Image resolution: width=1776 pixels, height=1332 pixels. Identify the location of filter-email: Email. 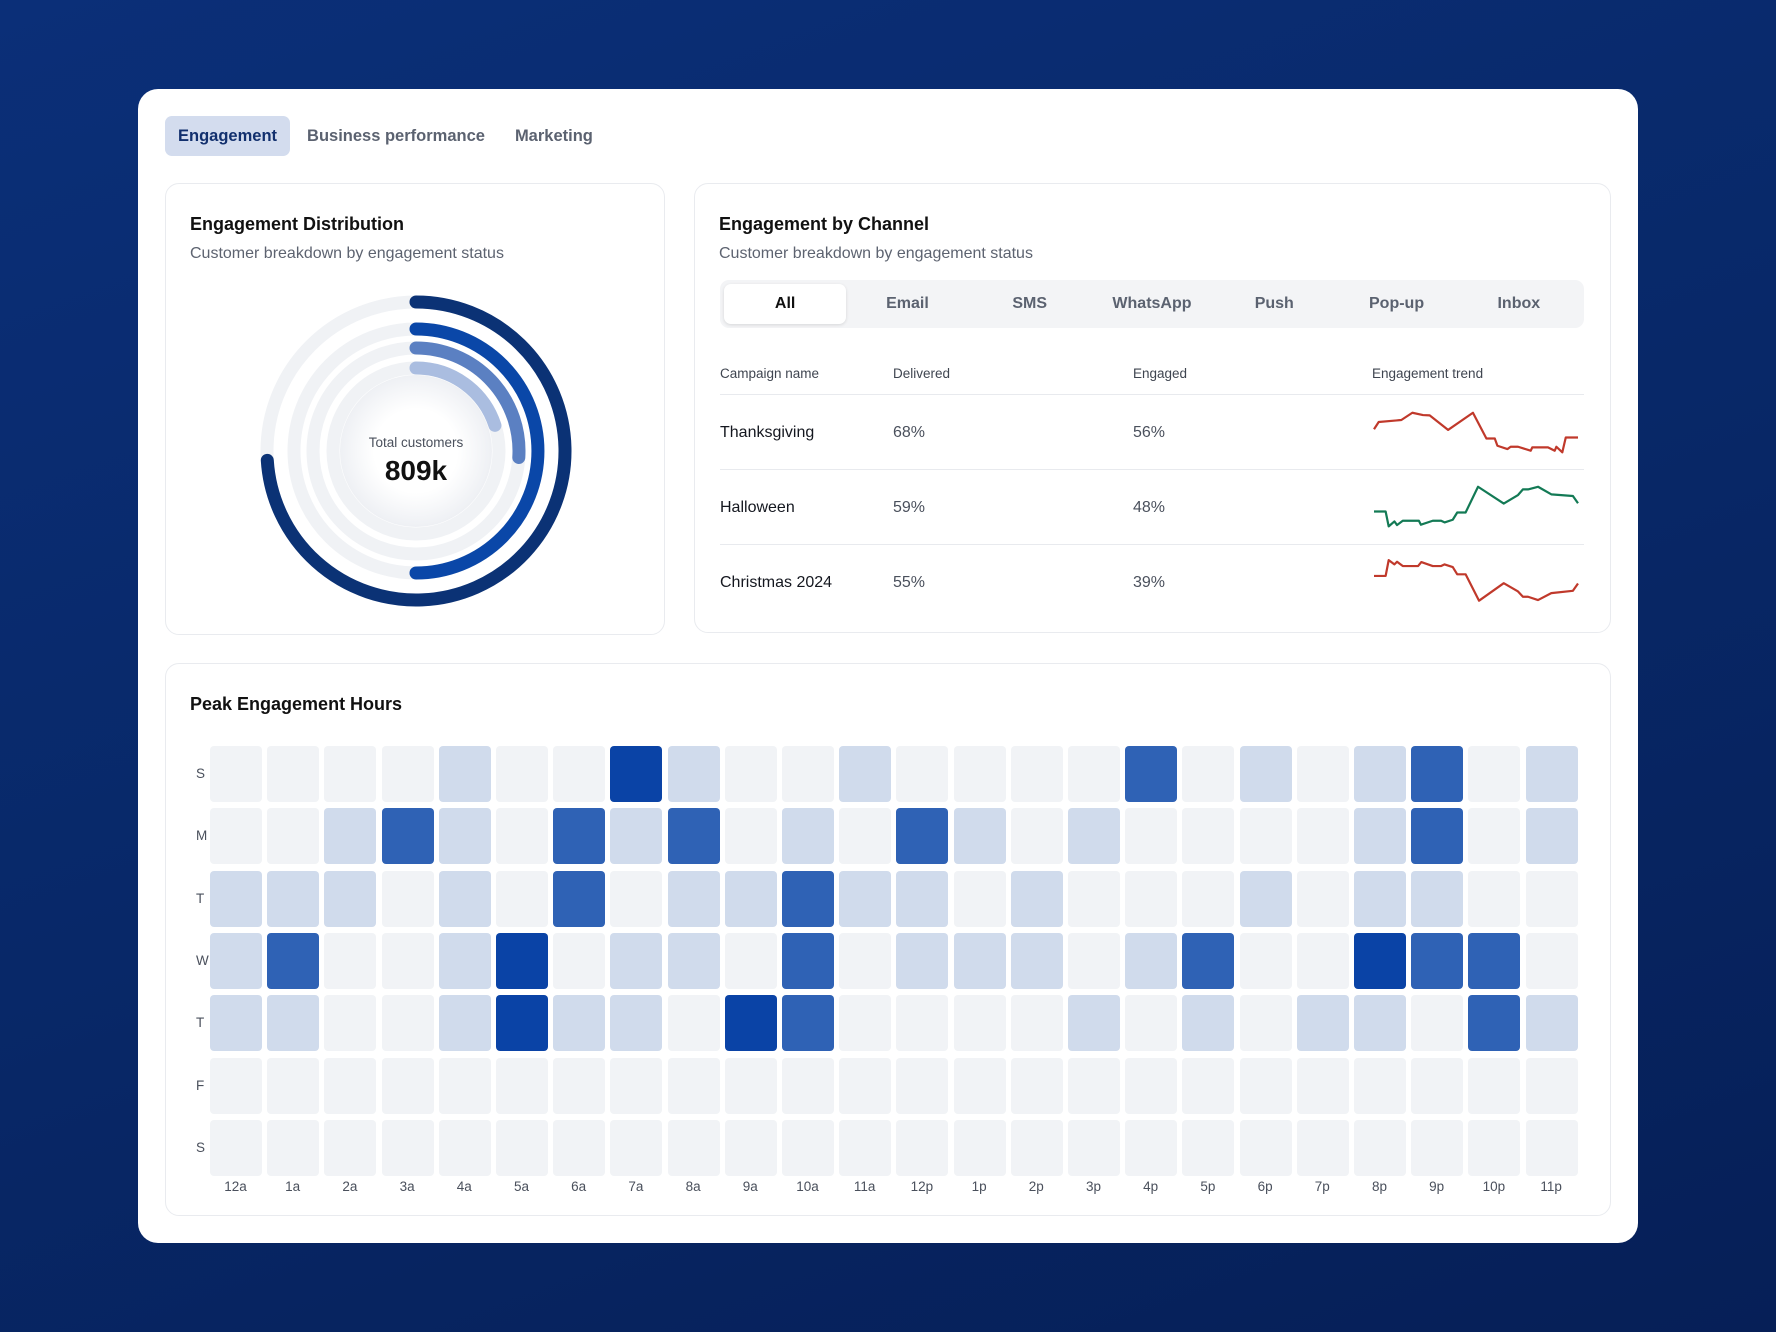
(907, 303).